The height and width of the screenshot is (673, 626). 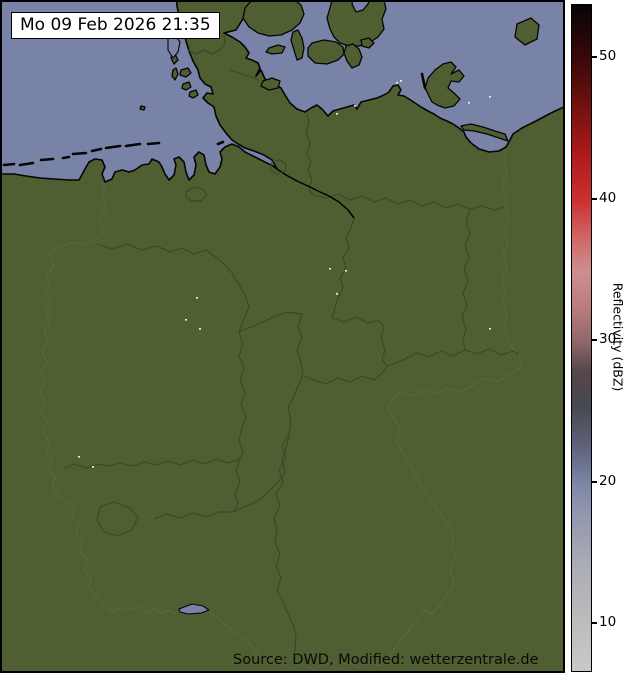 What do you see at coordinates (484, 132) in the screenshot?
I see `usedom-island` at bounding box center [484, 132].